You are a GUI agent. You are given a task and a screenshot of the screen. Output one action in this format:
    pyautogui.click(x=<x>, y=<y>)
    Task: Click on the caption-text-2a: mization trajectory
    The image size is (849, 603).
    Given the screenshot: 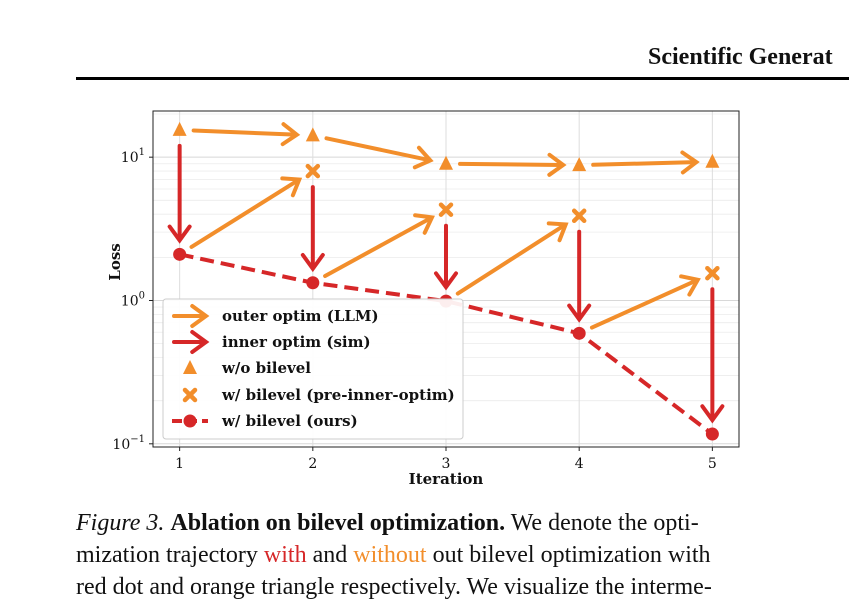 What is the action you would take?
    pyautogui.click(x=170, y=555)
    